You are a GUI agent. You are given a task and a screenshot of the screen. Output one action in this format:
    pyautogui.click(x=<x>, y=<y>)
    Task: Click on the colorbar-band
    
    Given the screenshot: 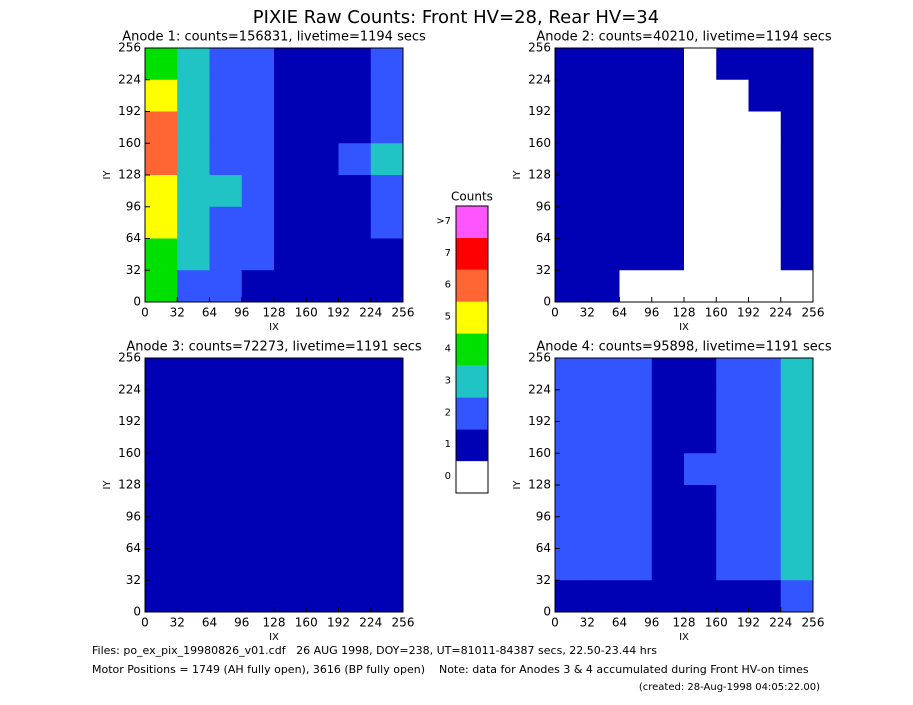 What is the action you would take?
    pyautogui.click(x=472, y=445)
    